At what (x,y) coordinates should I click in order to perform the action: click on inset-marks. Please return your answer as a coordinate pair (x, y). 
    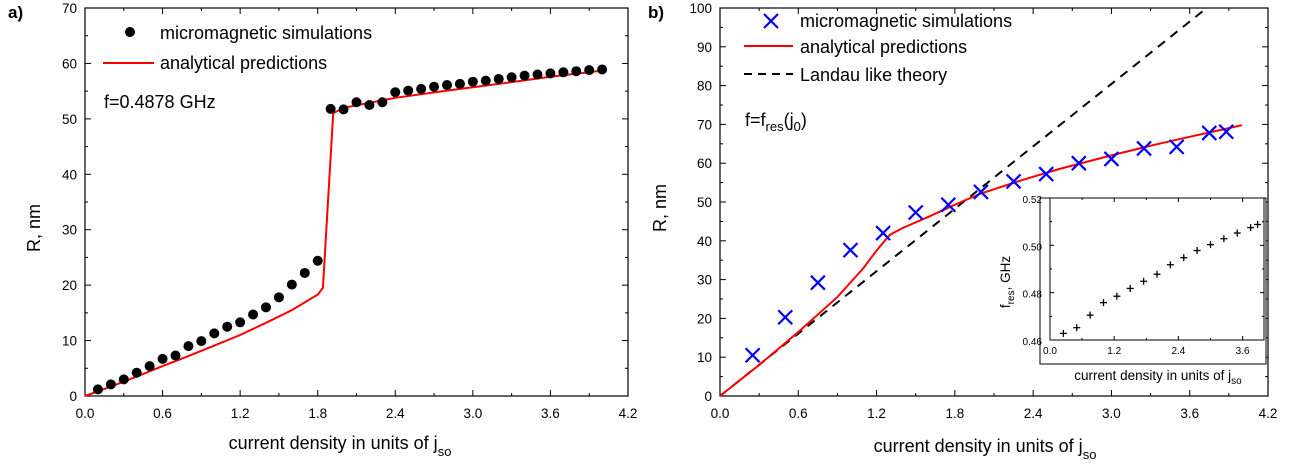
    Looking at the image, I should click on (1160, 279).